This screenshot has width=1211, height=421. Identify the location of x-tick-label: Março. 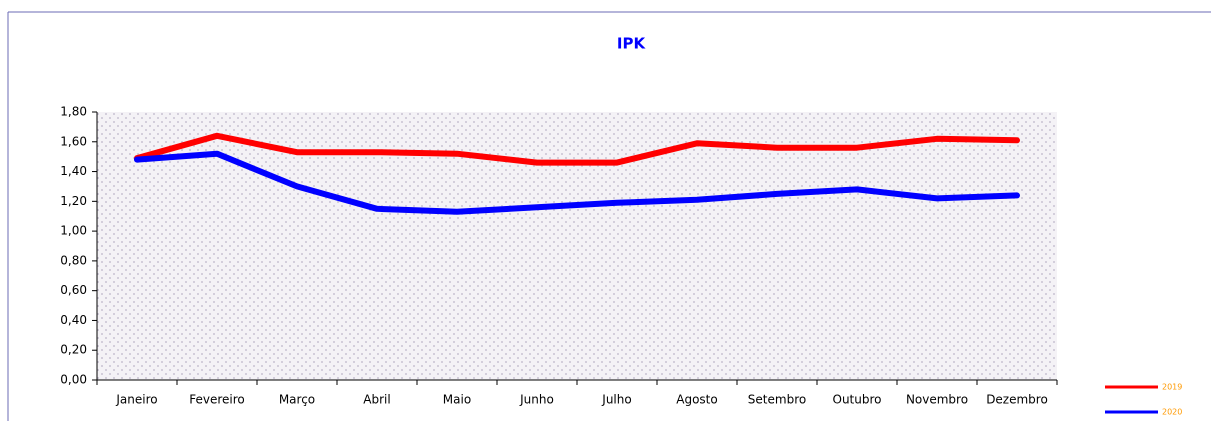
(297, 400).